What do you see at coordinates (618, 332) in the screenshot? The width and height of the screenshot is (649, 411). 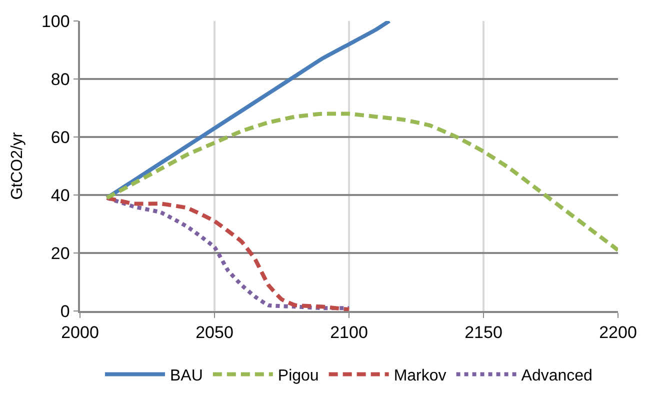 I see `x-tick-label: 2200` at bounding box center [618, 332].